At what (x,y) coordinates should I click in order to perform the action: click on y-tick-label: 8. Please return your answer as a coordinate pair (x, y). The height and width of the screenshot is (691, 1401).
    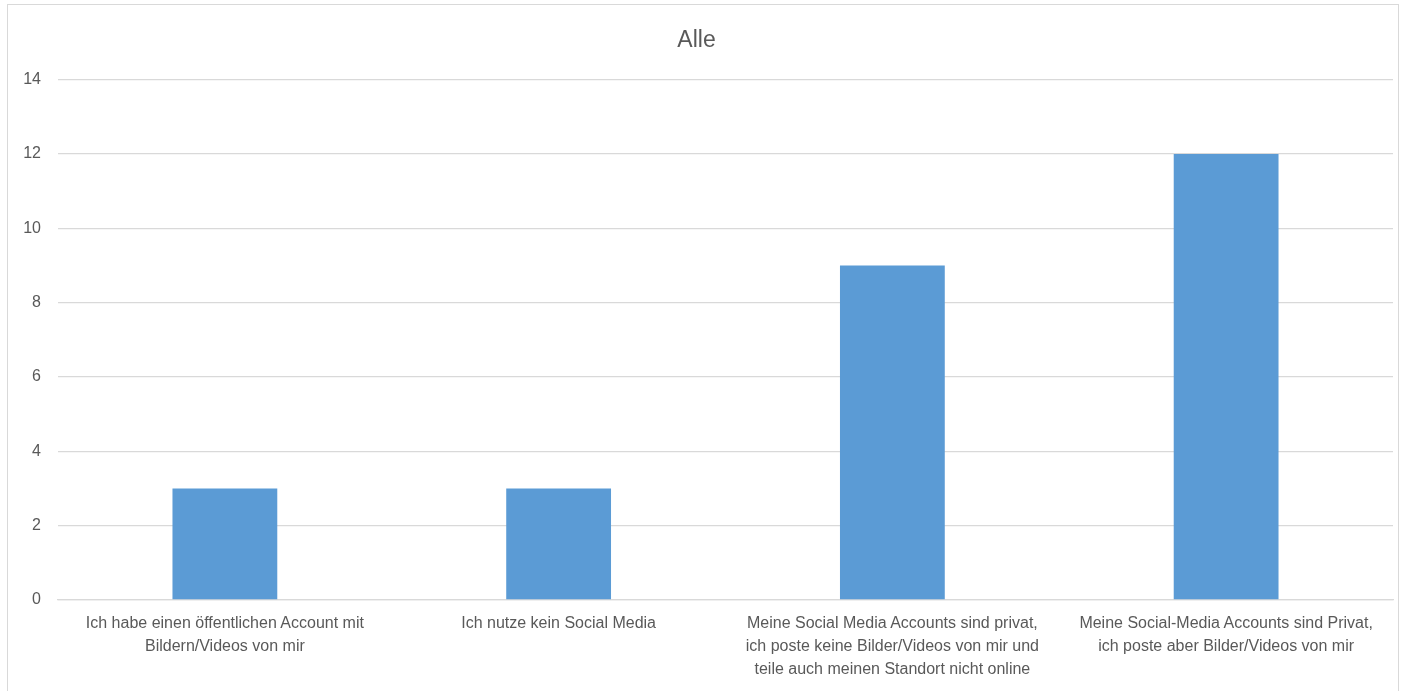
    Looking at the image, I should click on (37, 302).